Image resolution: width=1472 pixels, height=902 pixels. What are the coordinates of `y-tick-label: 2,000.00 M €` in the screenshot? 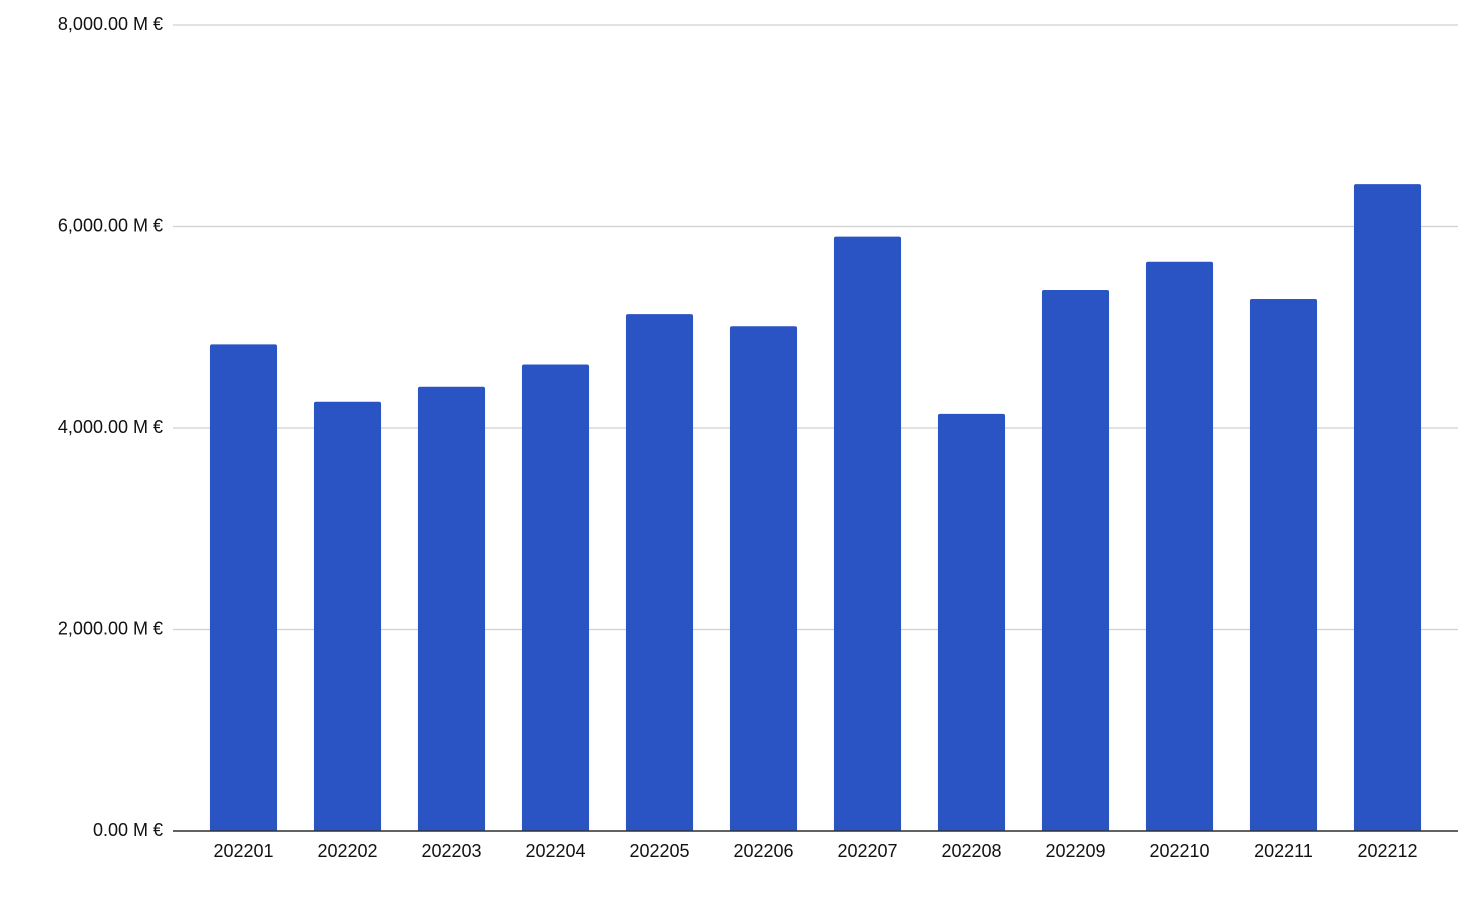 It's located at (110, 628).